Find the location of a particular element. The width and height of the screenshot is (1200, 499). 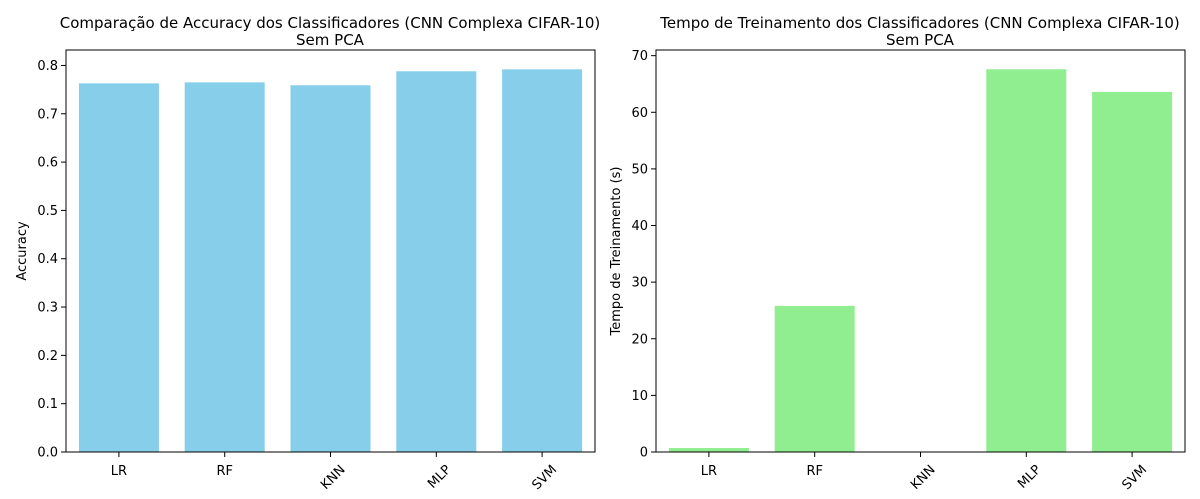

y-tick-label: 20 is located at coordinates (639, 339).